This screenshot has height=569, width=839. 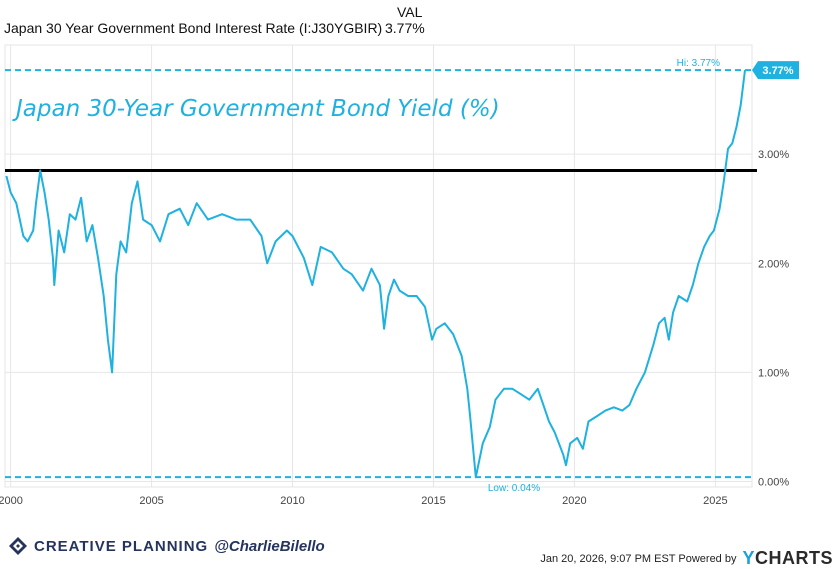 I want to click on y-tick-label: 0.00%, so click(x=773, y=483).